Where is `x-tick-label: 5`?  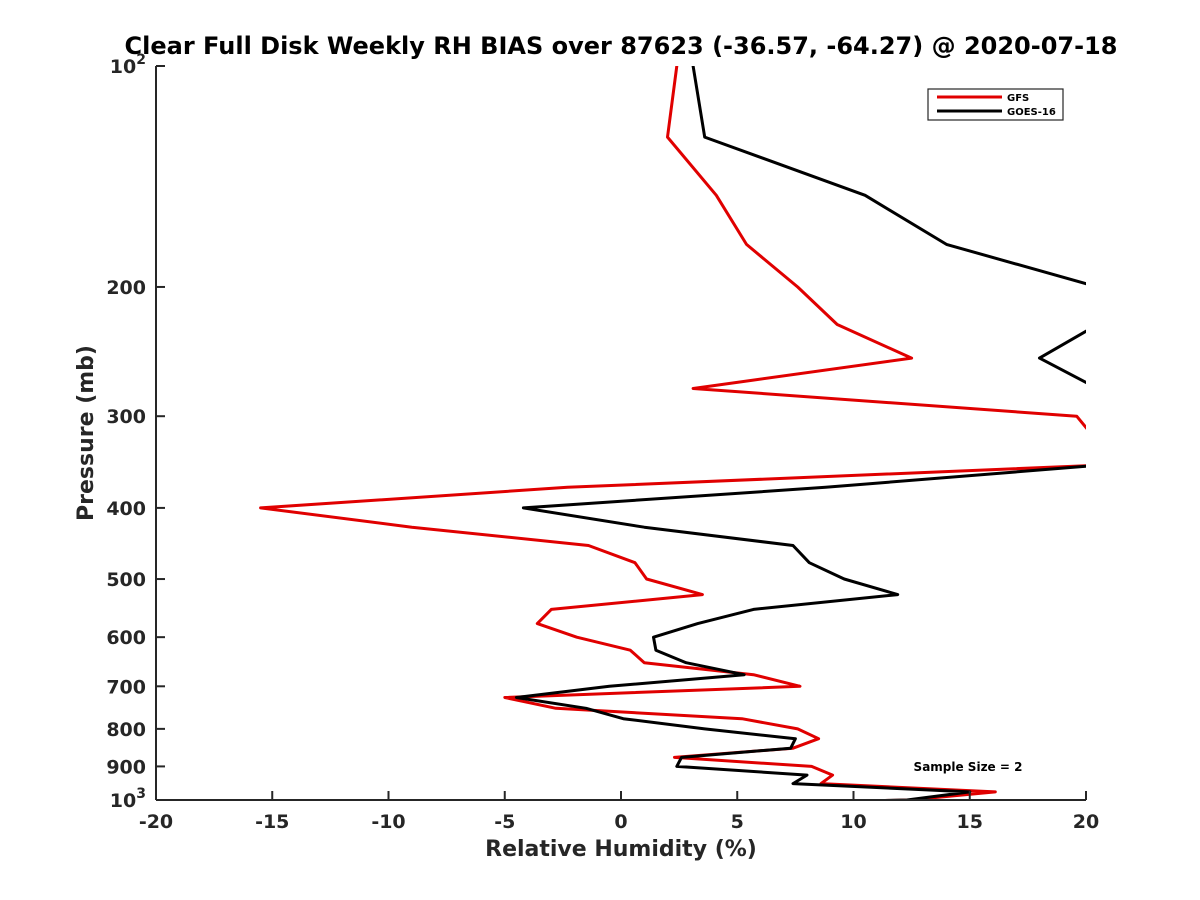 x-tick-label: 5 is located at coordinates (737, 822).